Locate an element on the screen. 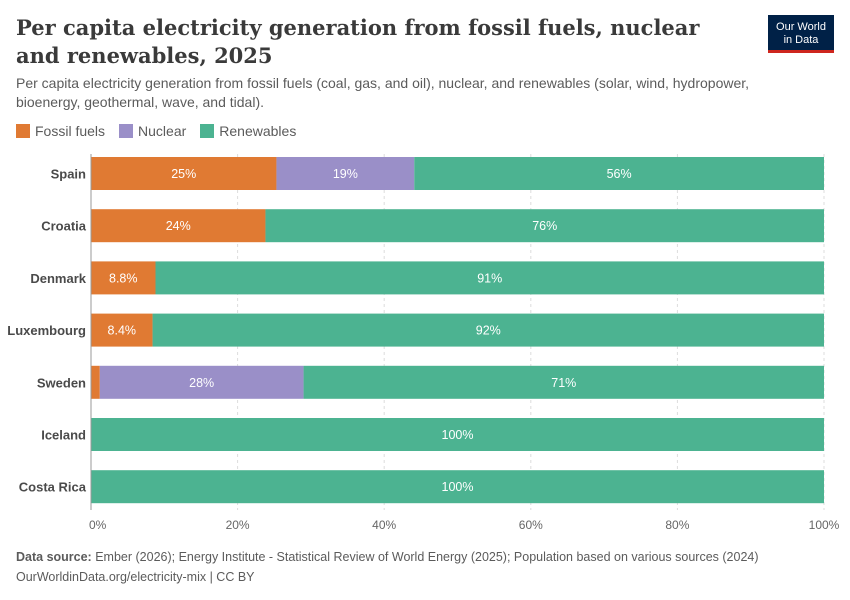 This screenshot has height=600, width=850. category-label: Denmark is located at coordinates (58, 278).